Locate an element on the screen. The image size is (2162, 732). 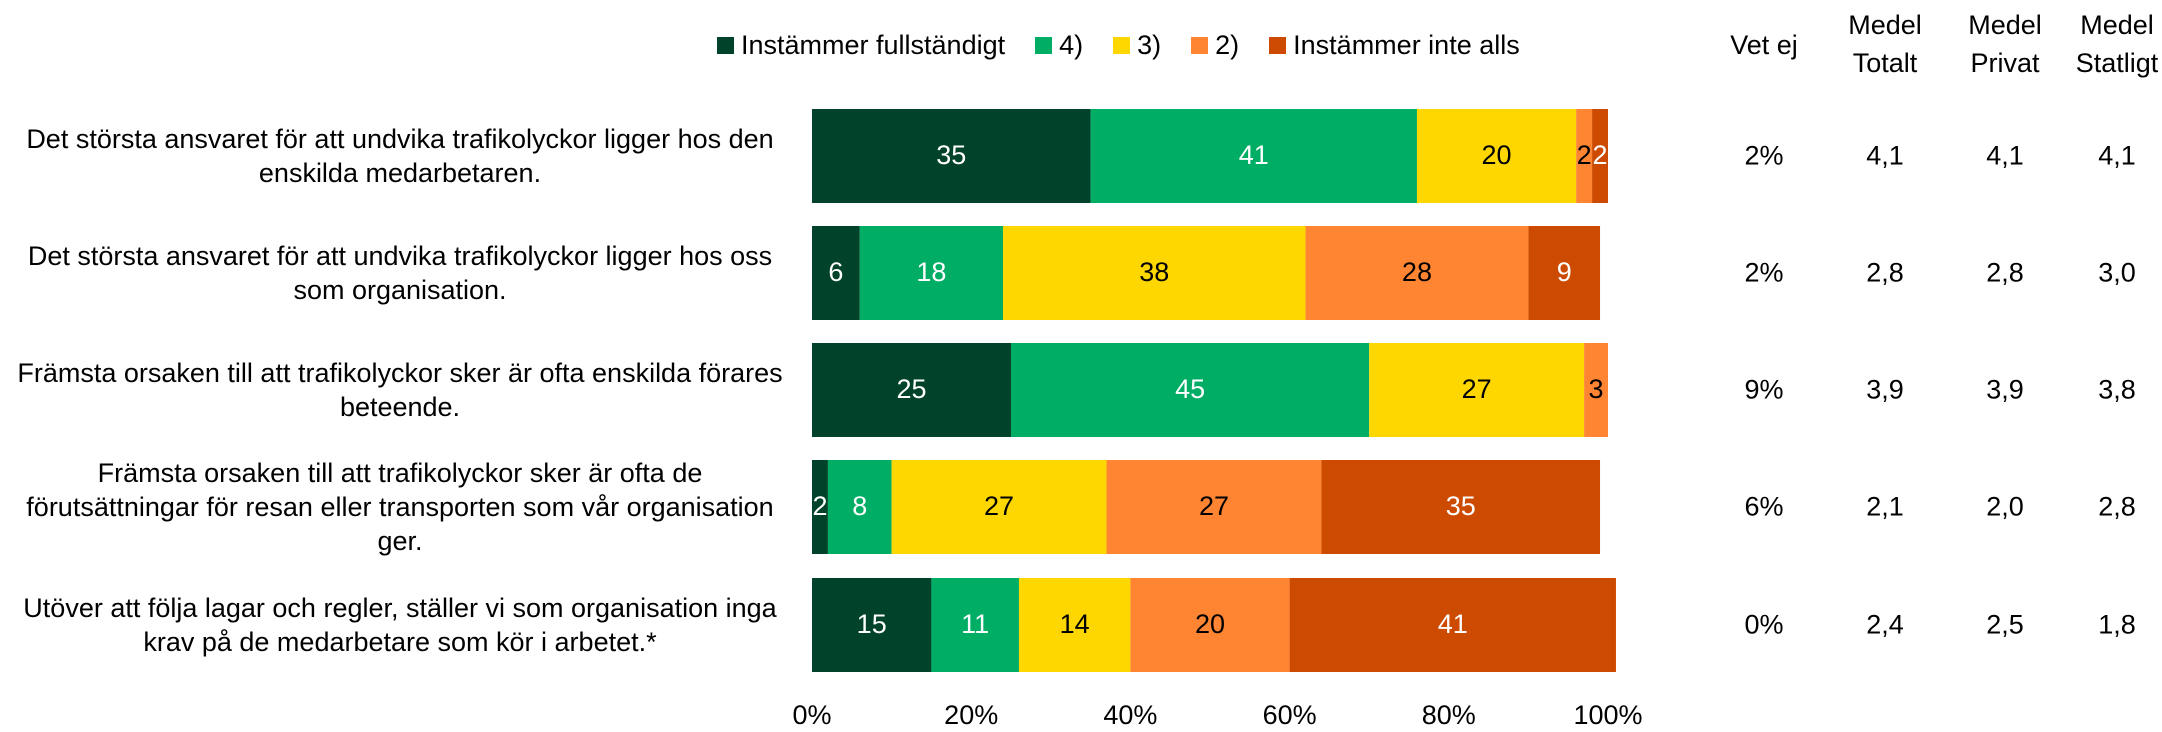
bar-value-label: 3 is located at coordinates (1596, 389).